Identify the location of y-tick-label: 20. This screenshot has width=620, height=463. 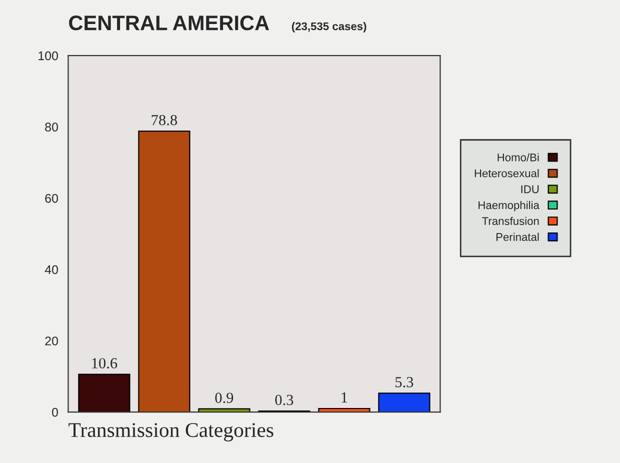
(51, 341).